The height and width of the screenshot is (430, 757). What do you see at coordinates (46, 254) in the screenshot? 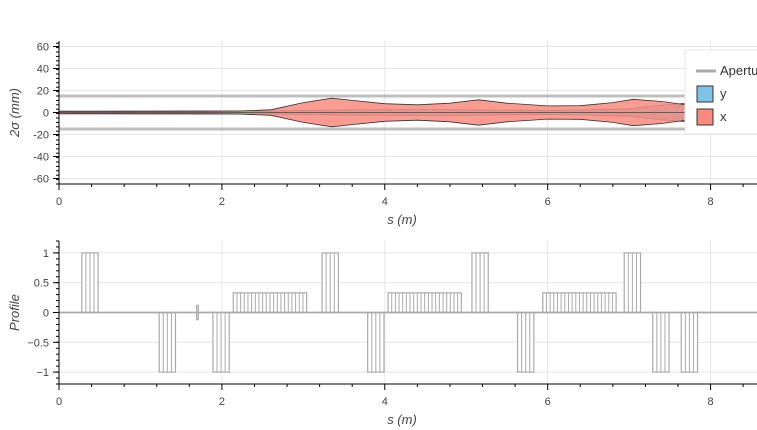
I see `y-tick-label: 1` at bounding box center [46, 254].